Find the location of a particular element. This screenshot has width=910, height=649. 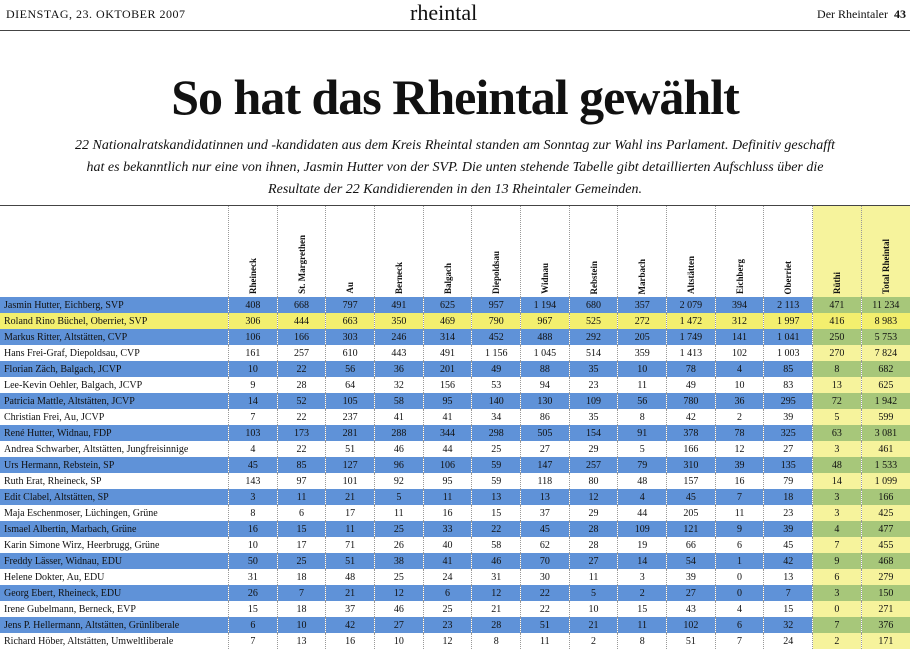

column-label: Rüthi is located at coordinates (836, 282).